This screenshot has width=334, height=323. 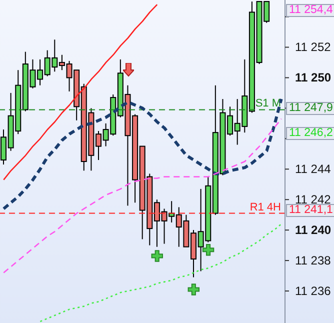 I want to click on y-tick-label: 11 252, so click(x=313, y=47).